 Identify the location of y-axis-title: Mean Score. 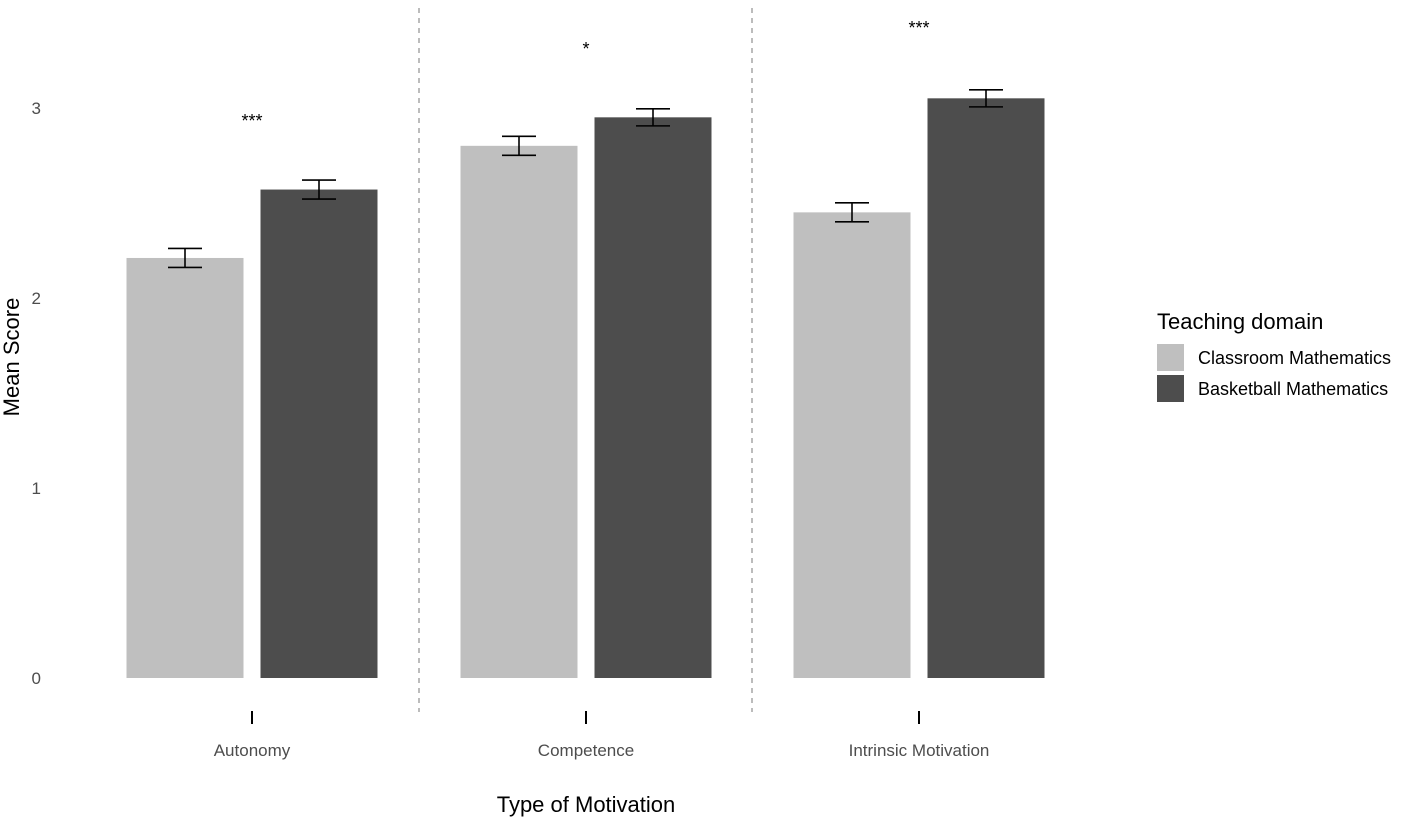
(12, 357).